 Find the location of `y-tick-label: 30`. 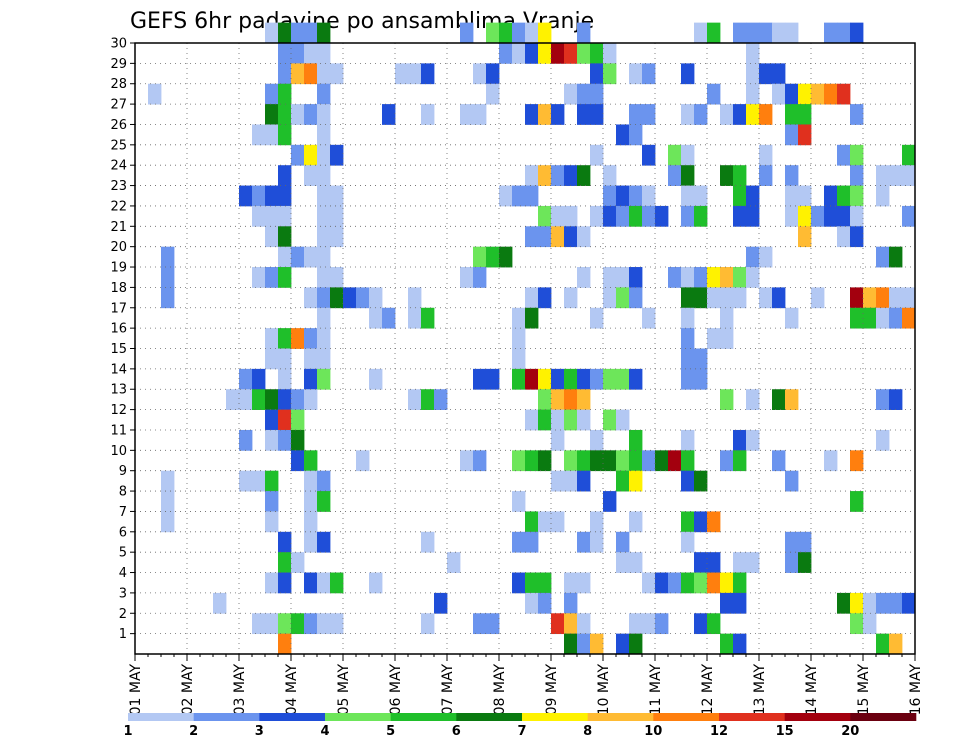

y-tick-label: 30 is located at coordinates (118, 44).